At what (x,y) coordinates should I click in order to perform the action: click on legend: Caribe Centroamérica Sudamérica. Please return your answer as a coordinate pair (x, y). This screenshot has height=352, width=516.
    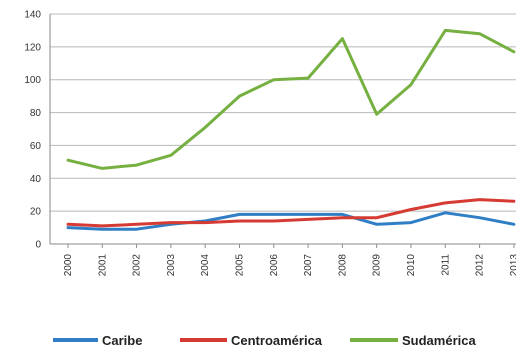
    Looking at the image, I should click on (264, 340).